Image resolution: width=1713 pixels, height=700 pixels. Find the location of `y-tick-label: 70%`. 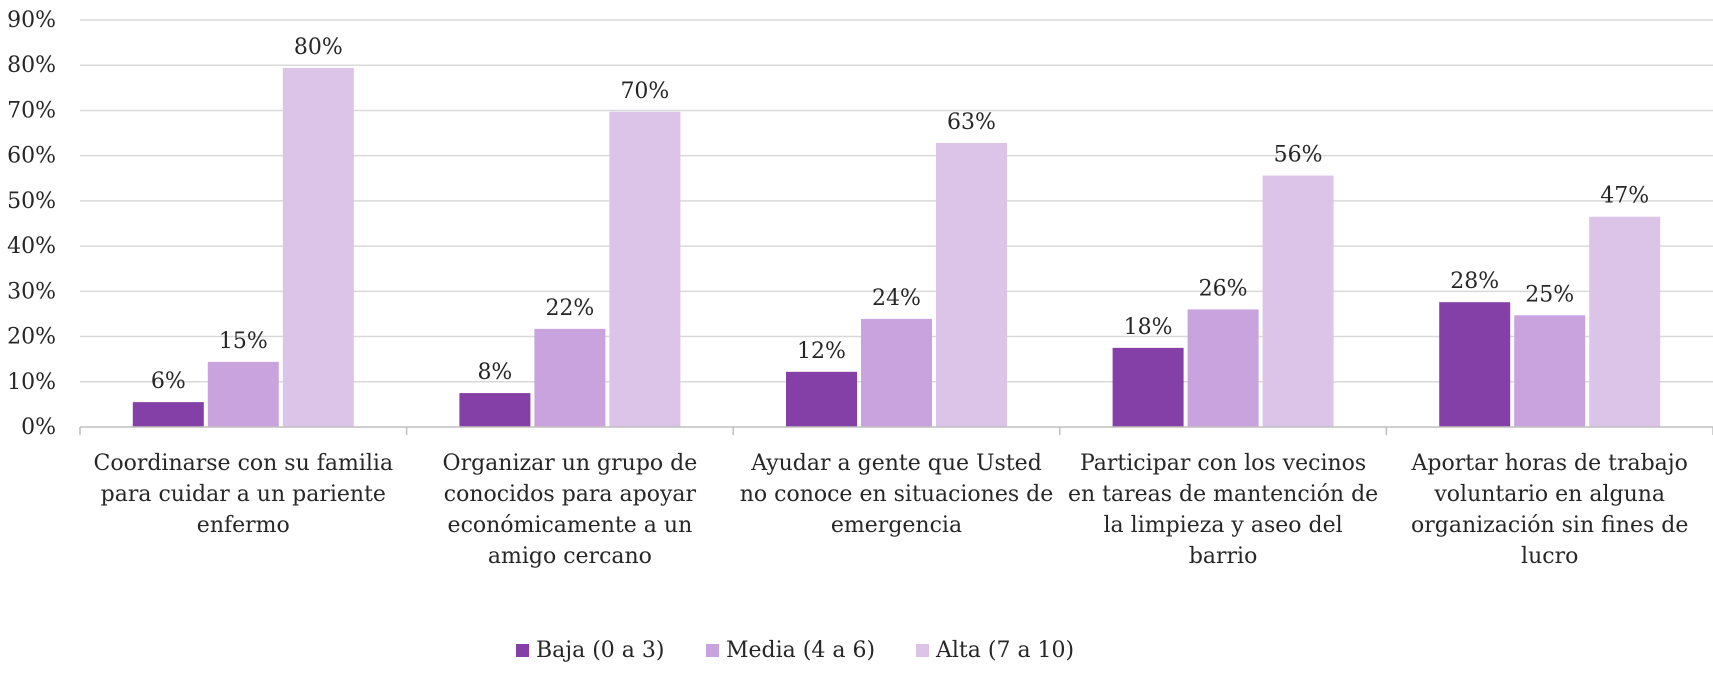

y-tick-label: 70% is located at coordinates (31, 110).